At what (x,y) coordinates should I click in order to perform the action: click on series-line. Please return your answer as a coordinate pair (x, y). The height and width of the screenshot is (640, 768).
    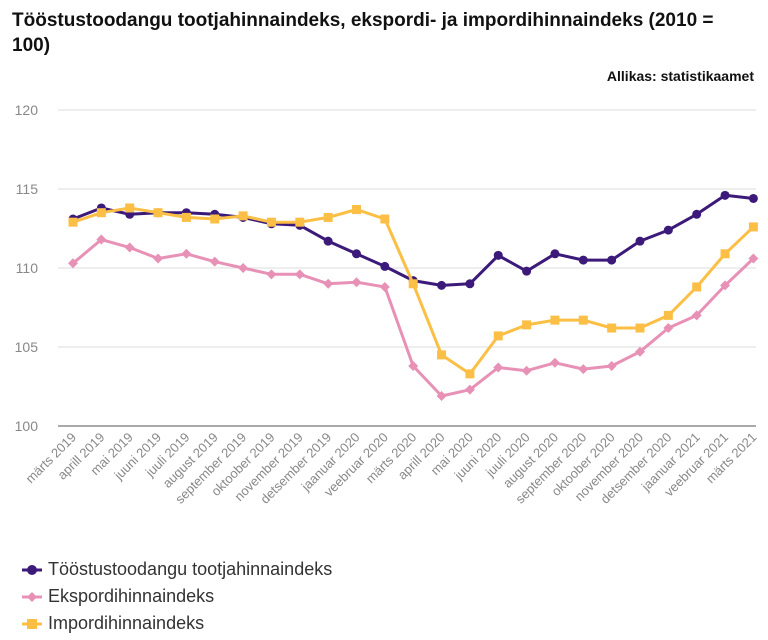
    Looking at the image, I should click on (413, 240).